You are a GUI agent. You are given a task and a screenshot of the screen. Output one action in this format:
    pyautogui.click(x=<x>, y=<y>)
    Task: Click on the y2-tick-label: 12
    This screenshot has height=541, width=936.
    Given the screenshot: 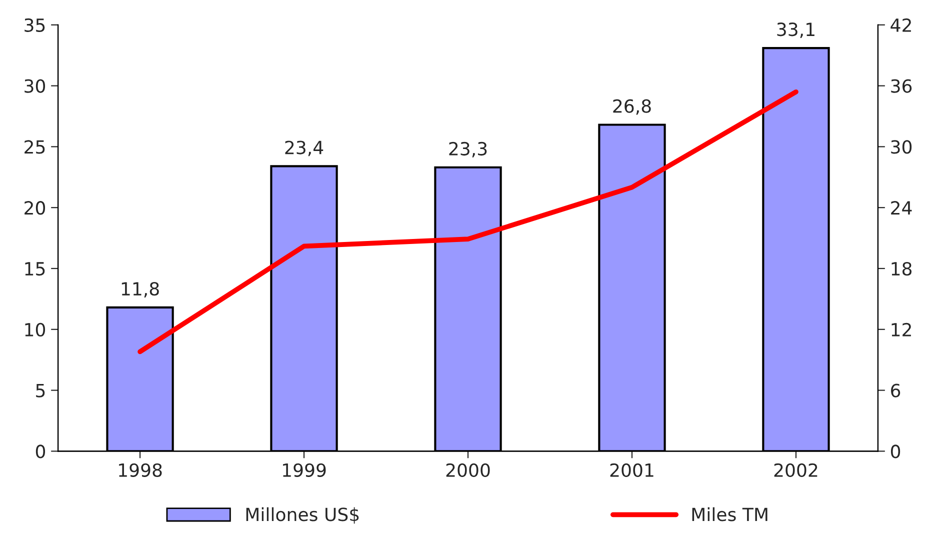 What is the action you would take?
    pyautogui.click(x=901, y=329)
    